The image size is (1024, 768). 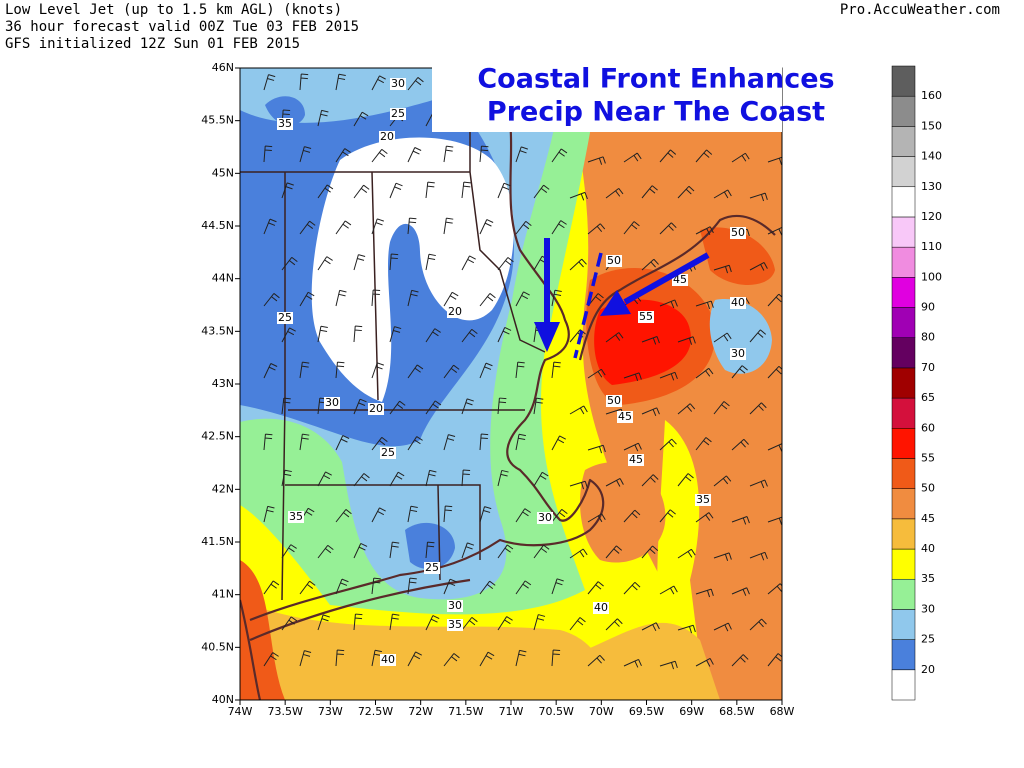 What do you see at coordinates (388, 659) in the screenshot?
I see `contour-label: 40` at bounding box center [388, 659].